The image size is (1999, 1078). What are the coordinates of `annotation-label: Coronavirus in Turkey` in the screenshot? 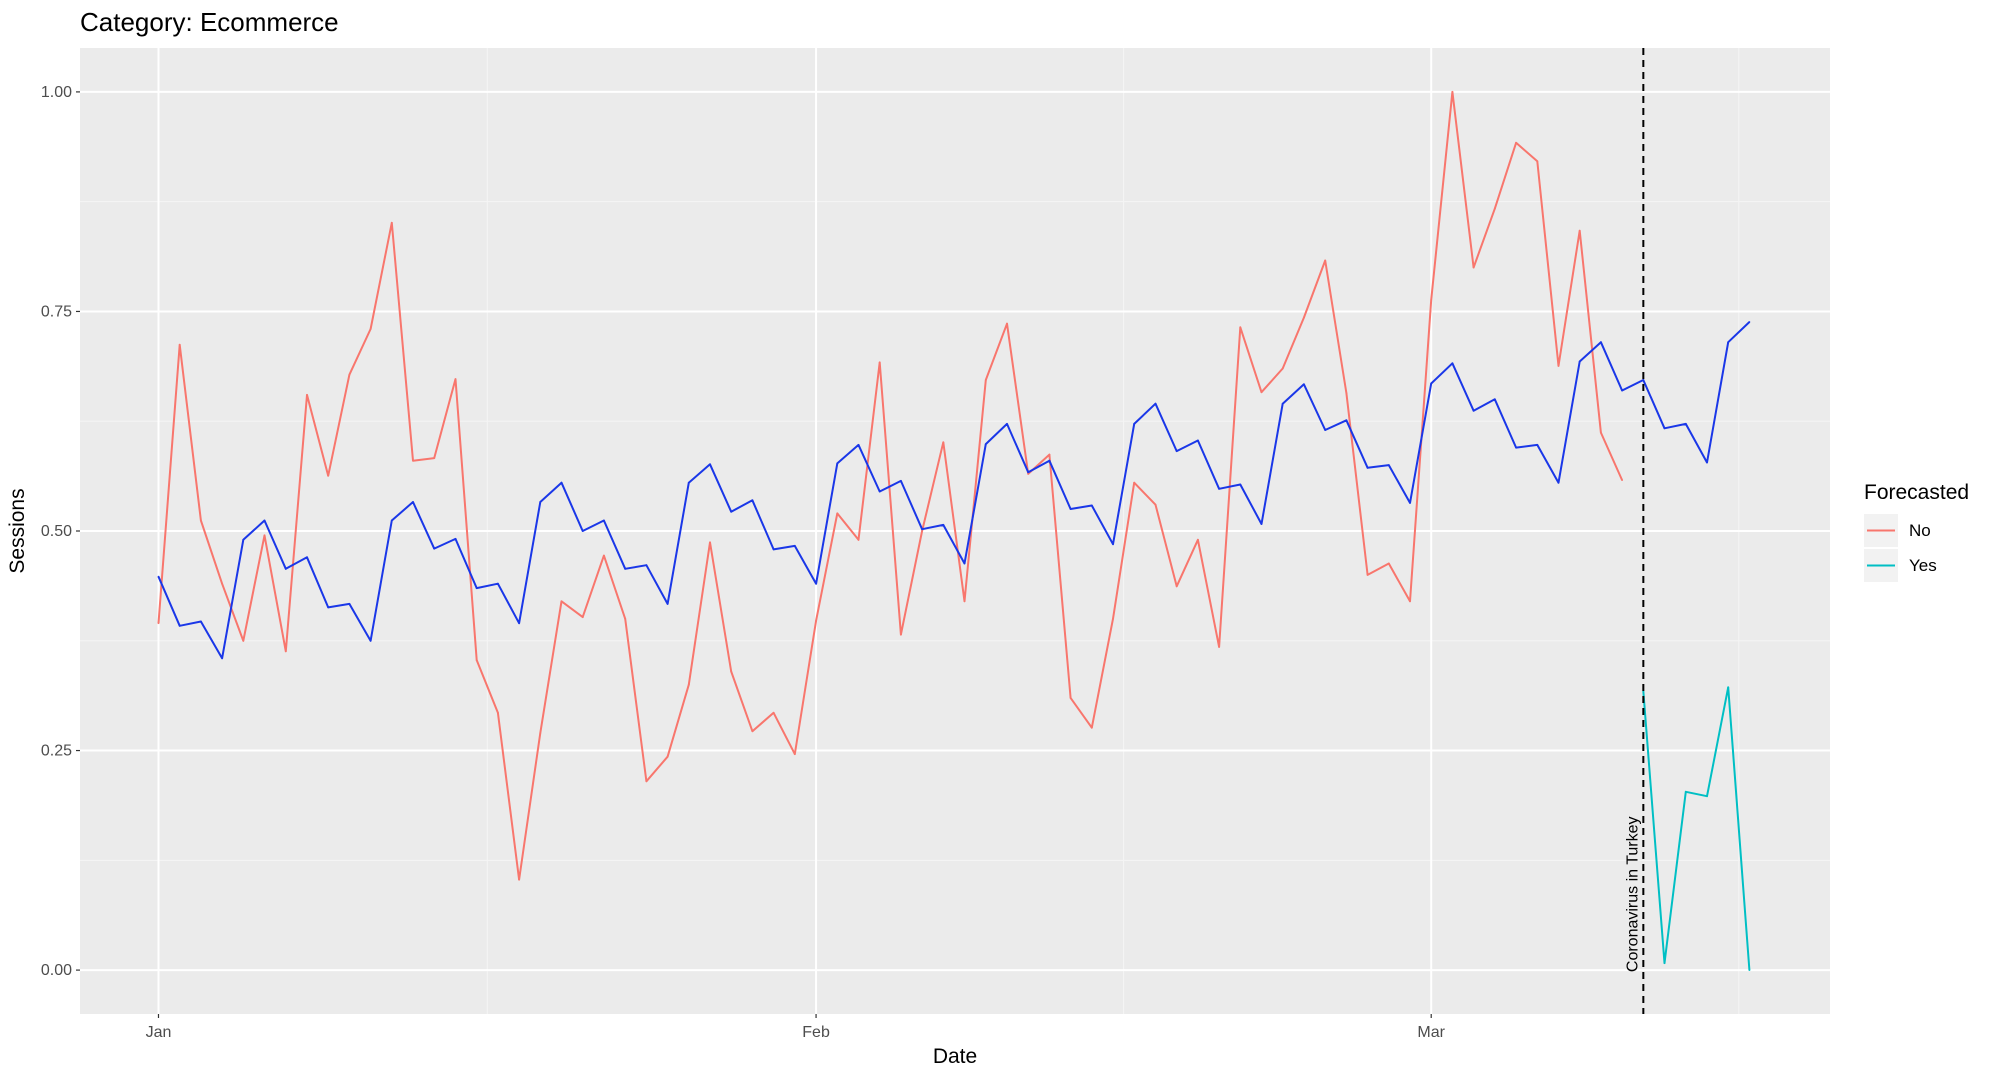 It's located at (1632, 894).